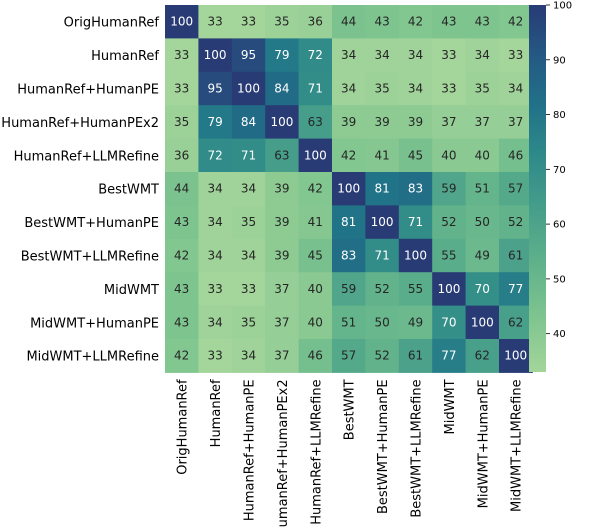  Describe the element at coordinates (562, 6) in the screenshot. I see `colorbar-tick-label: 100` at that location.